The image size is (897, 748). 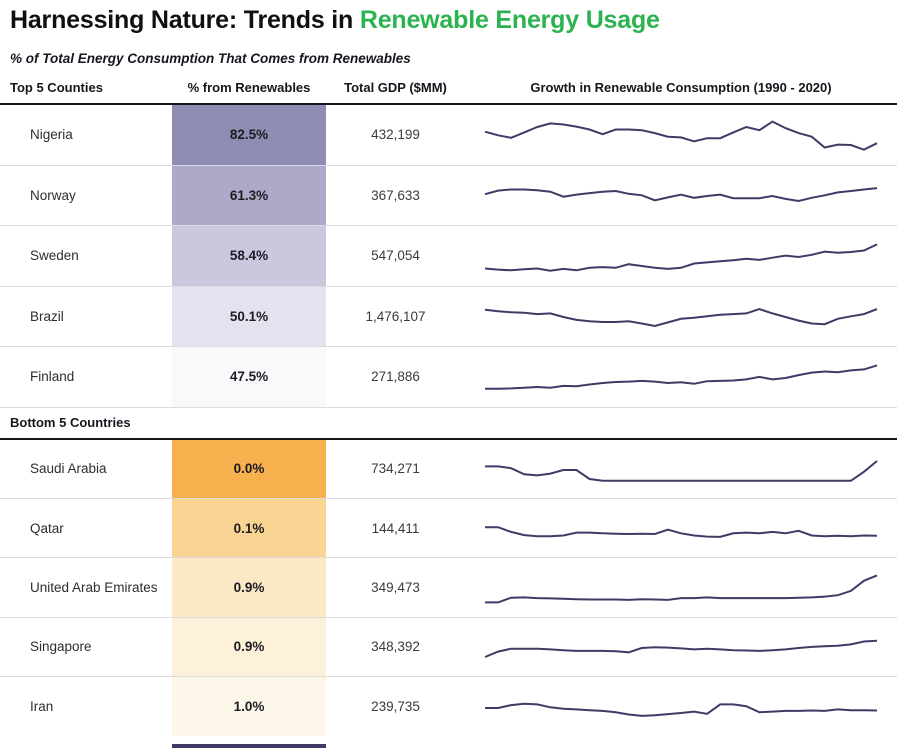 I want to click on bottom-5-section-header: Bottom 5 Countries, so click(x=448, y=424).